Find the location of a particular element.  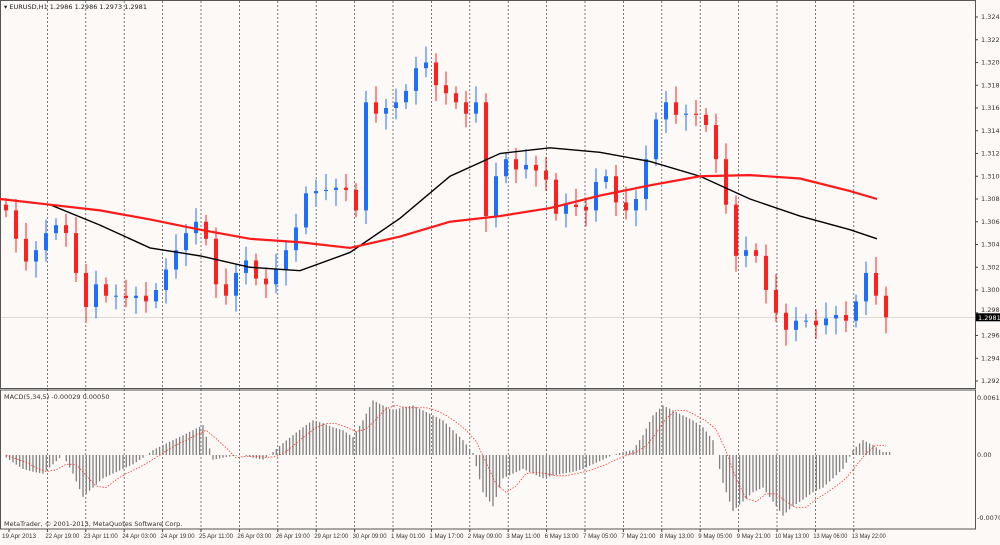

time-label: 26 Apr 19:00 is located at coordinates (293, 536).